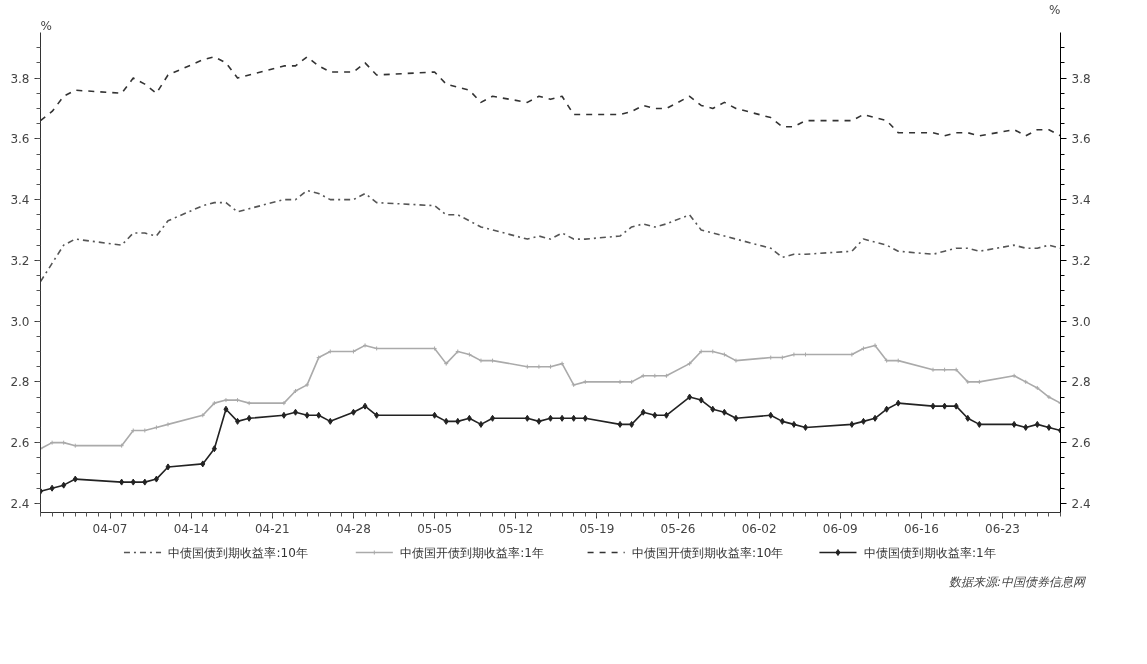  What do you see at coordinates (1081, 321) in the screenshot?
I see `y2-tick-label: 3.0` at bounding box center [1081, 321].